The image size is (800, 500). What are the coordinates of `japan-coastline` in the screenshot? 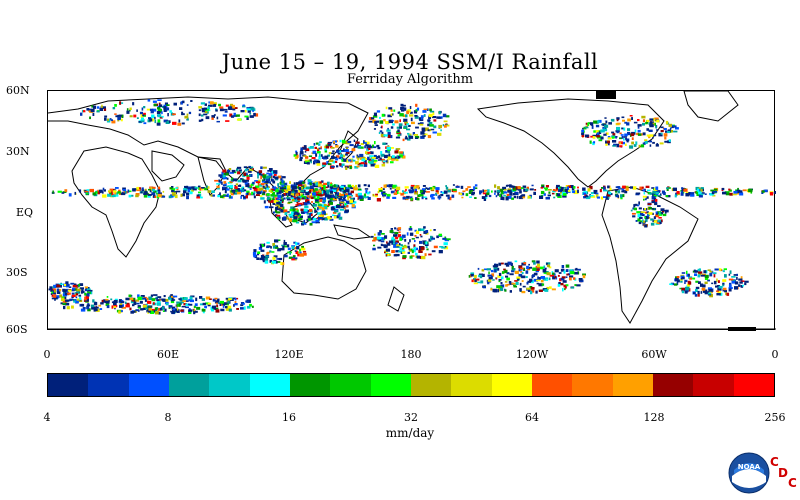 It's located at (349, 146).